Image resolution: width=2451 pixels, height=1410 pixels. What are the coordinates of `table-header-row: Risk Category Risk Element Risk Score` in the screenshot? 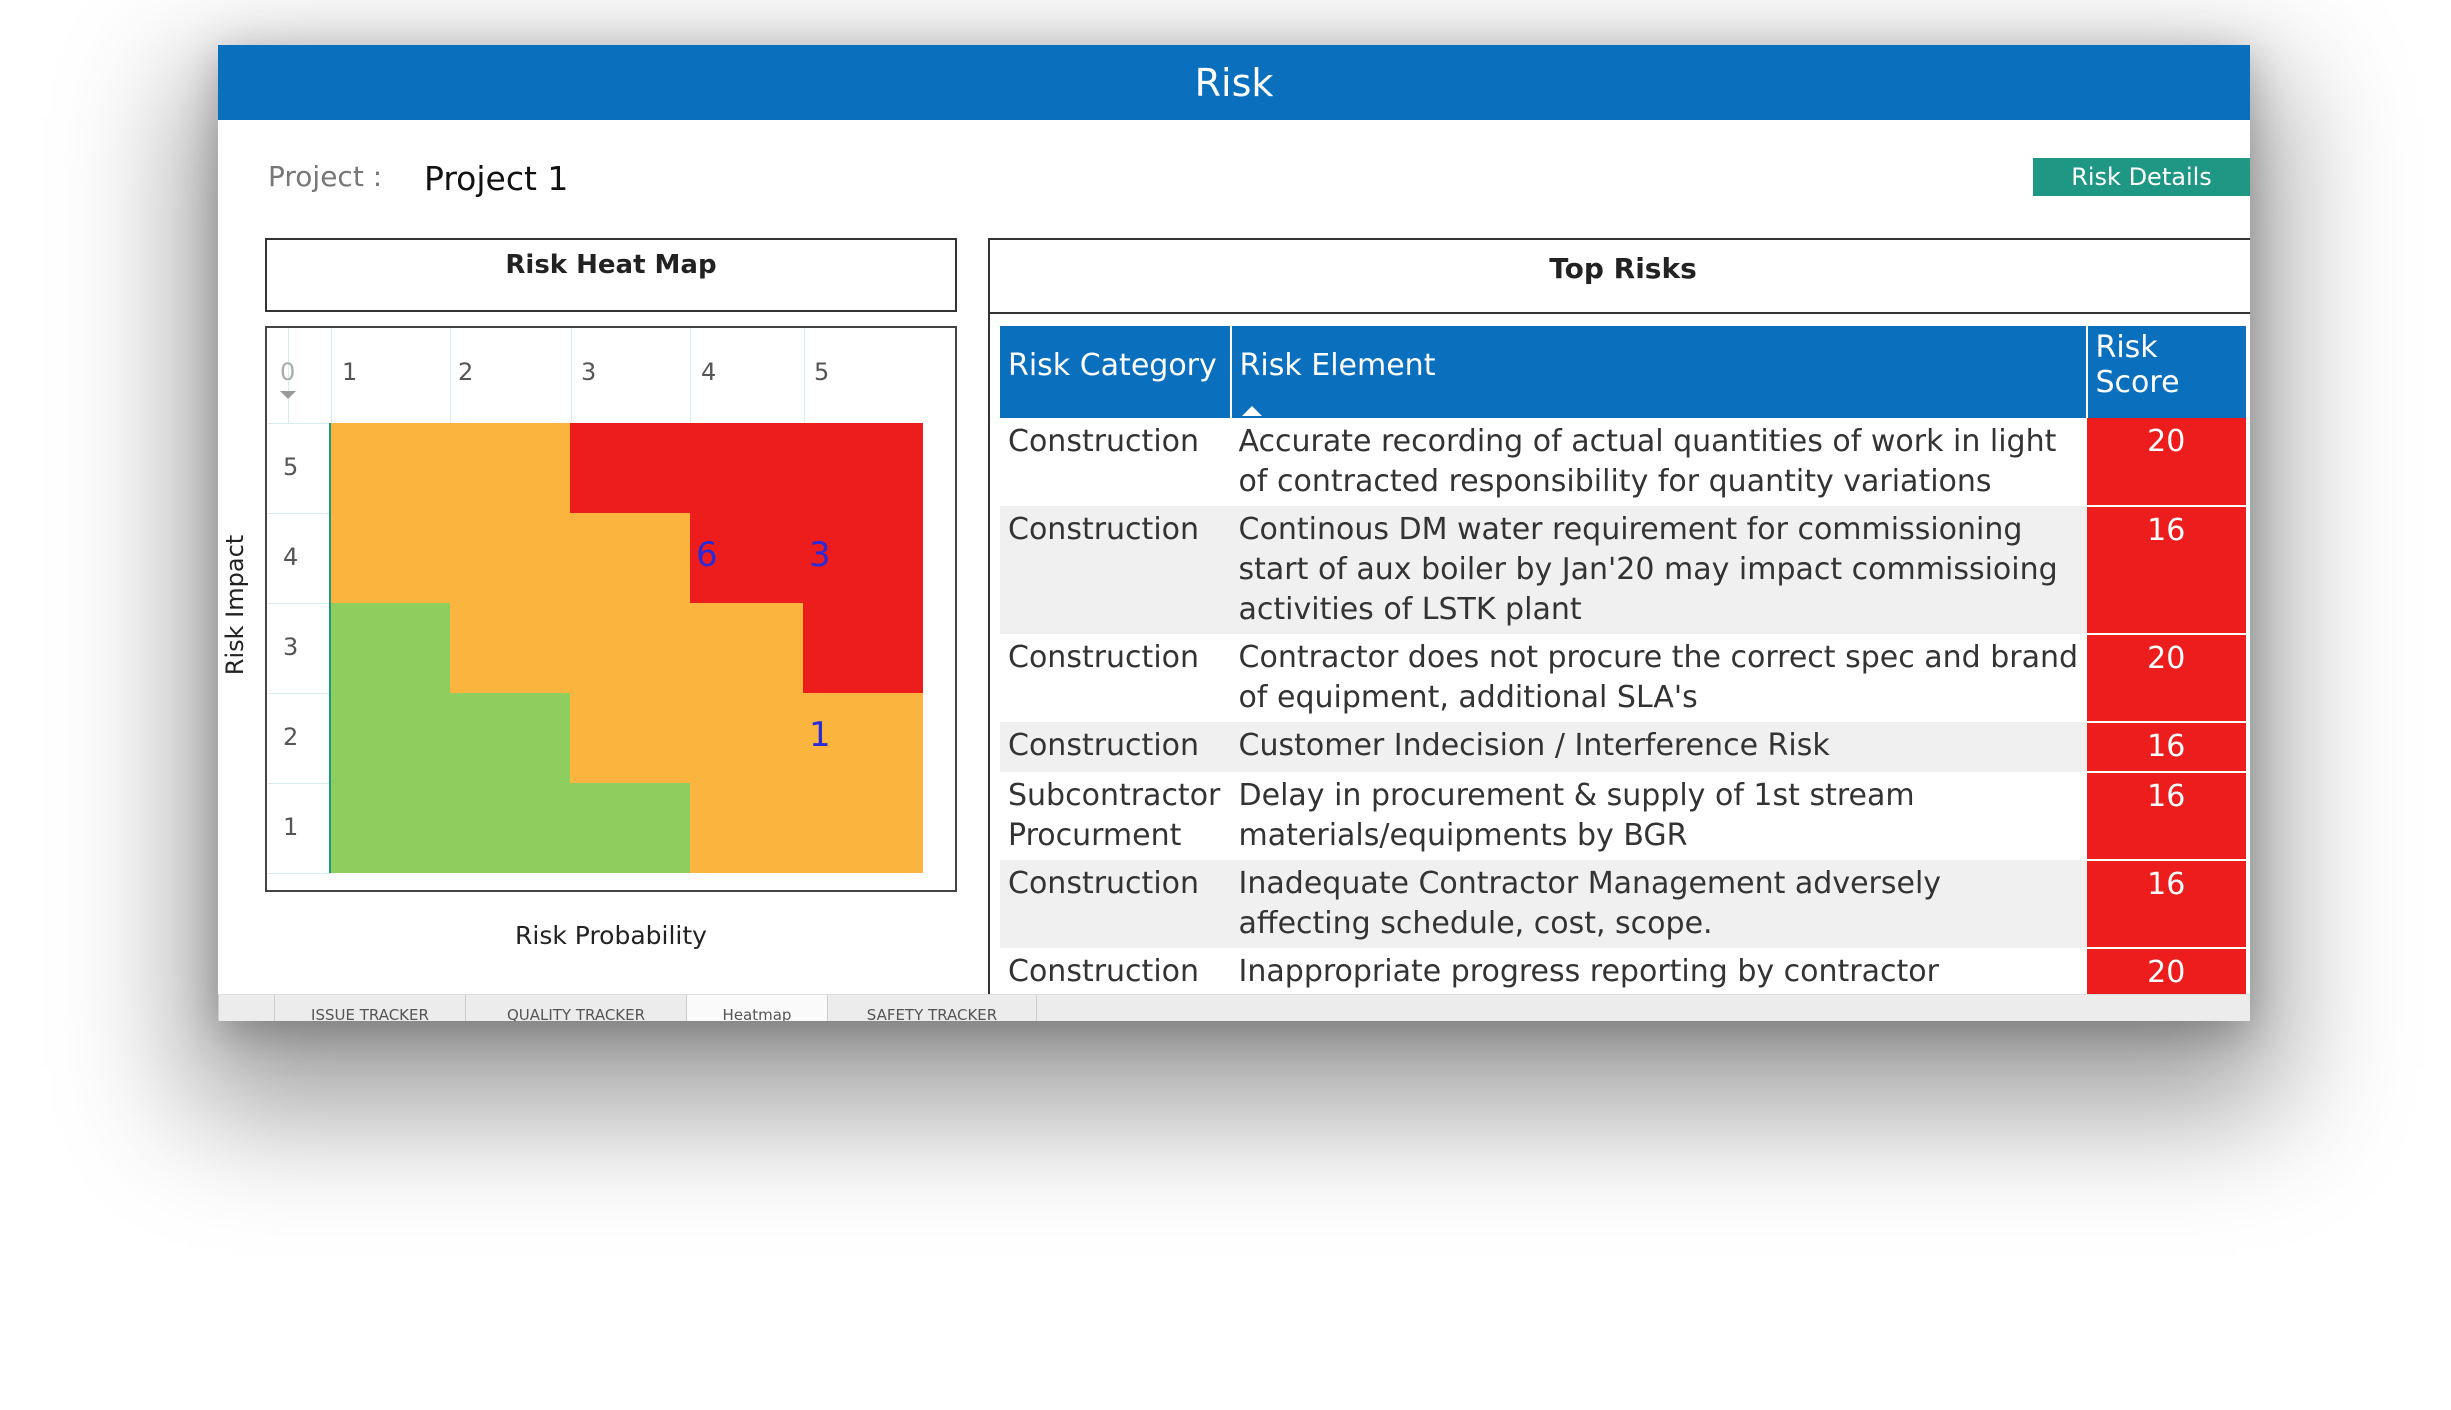 It's located at (1623, 372).